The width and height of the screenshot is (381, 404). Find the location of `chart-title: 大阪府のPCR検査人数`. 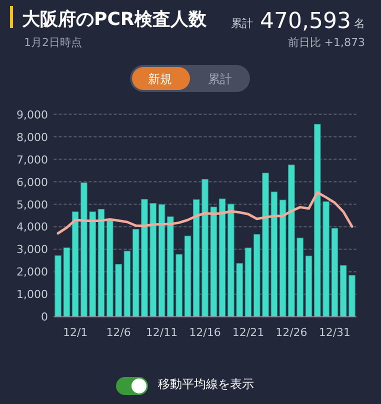

chart-title: 大阪府のPCR検査人数 is located at coordinates (114, 19).